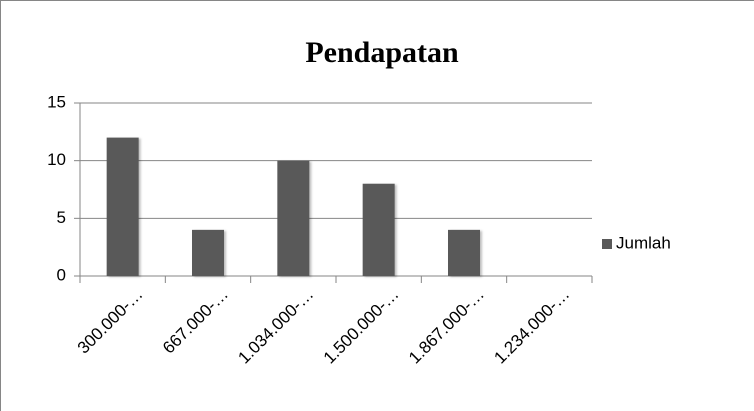 The width and height of the screenshot is (754, 411). What do you see at coordinates (607, 244) in the screenshot?
I see `legend-swatch` at bounding box center [607, 244].